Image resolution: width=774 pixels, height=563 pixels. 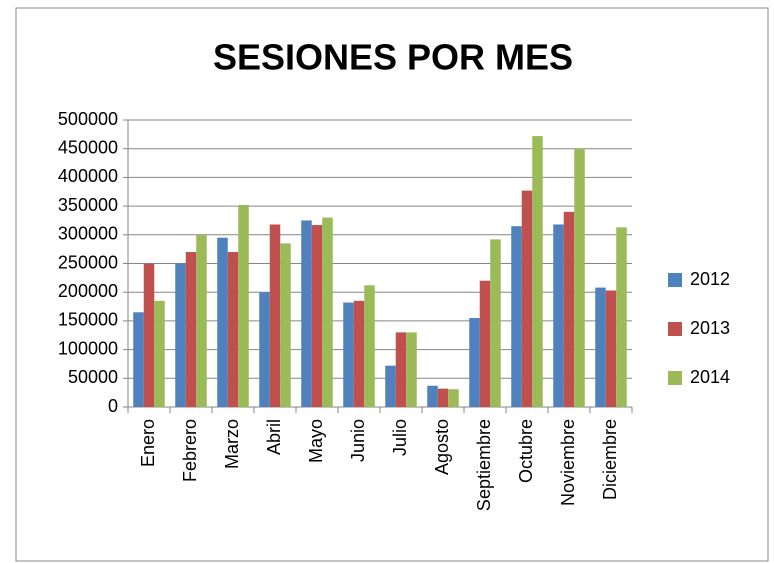 What do you see at coordinates (88, 205) in the screenshot?
I see `y-tick-label: 350000` at bounding box center [88, 205].